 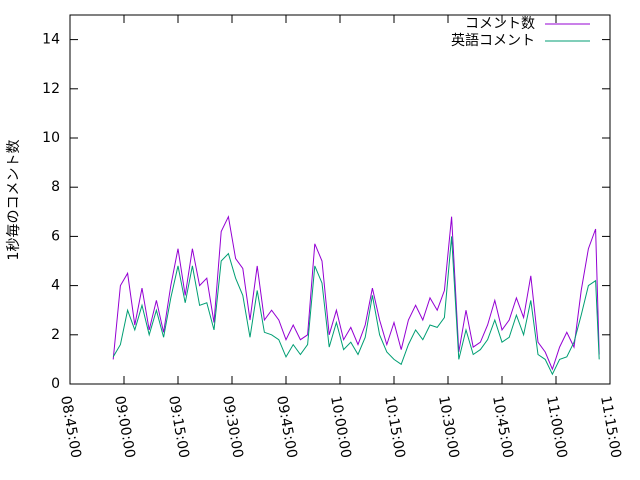 I want to click on y-tick-label: 14, so click(x=51, y=40).